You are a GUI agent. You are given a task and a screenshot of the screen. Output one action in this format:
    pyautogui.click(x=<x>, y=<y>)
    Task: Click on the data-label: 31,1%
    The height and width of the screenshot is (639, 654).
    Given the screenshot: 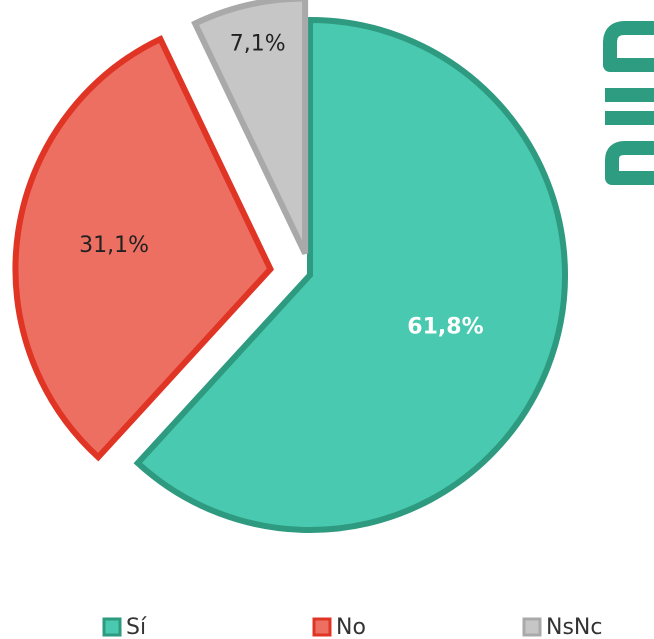 What is the action you would take?
    pyautogui.click(x=114, y=245)
    